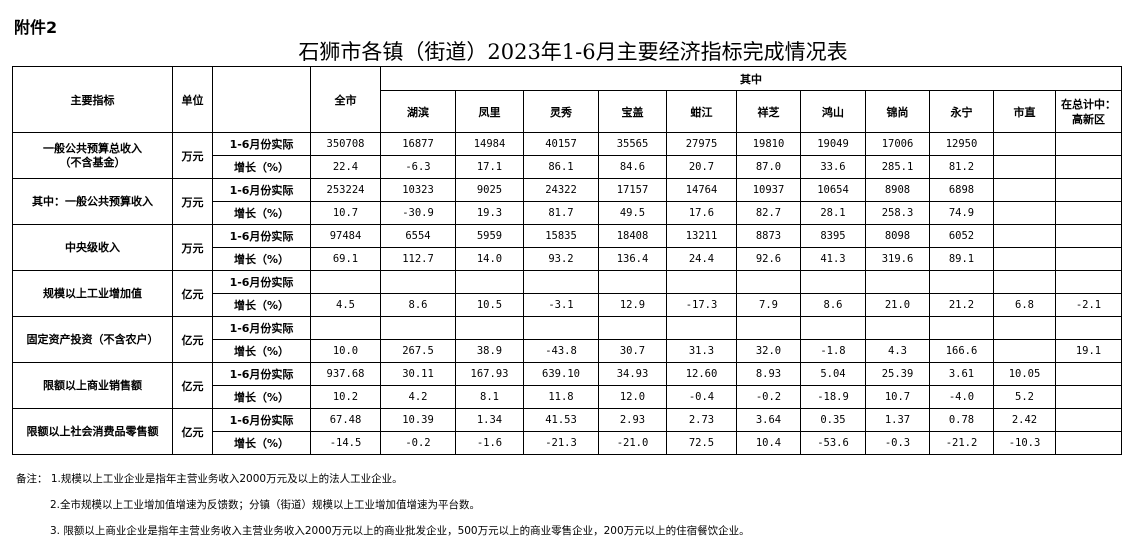 This screenshot has width=1146, height=544. I want to click on cell-growth: 4.2, so click(418, 397).